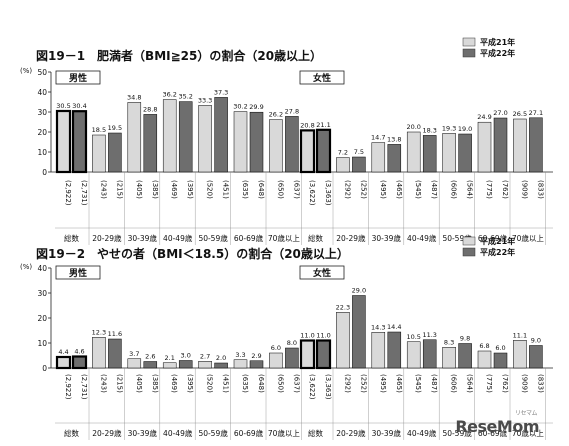  What do you see at coordinates (276, 360) in the screenshot?
I see `bar-male-7-h21` at bounding box center [276, 360].